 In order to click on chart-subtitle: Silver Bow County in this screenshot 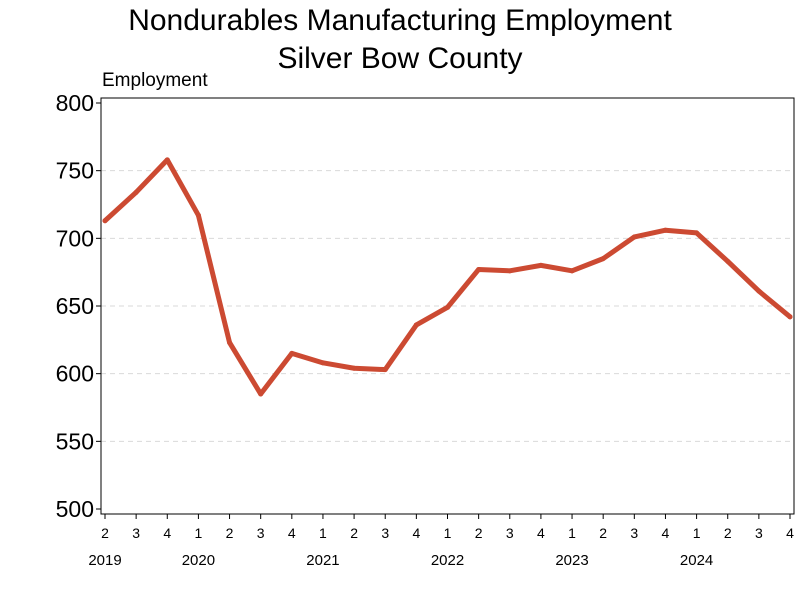, I will do `click(399, 58)`.